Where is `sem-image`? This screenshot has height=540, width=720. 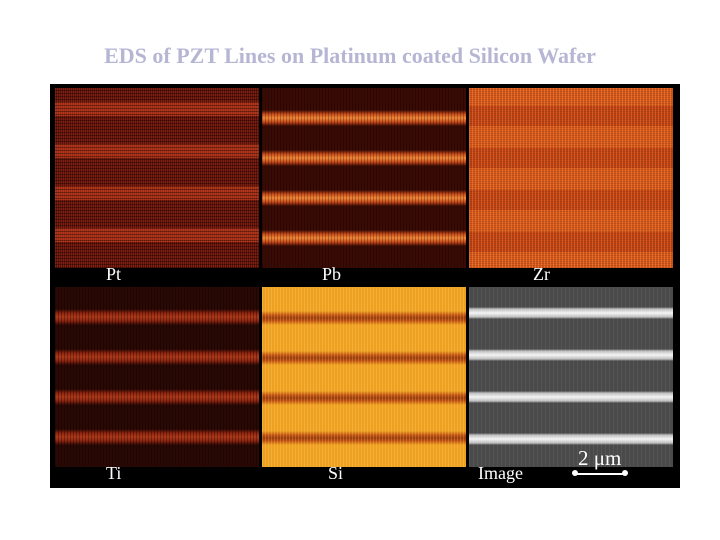
sem-image is located at coordinates (571, 377).